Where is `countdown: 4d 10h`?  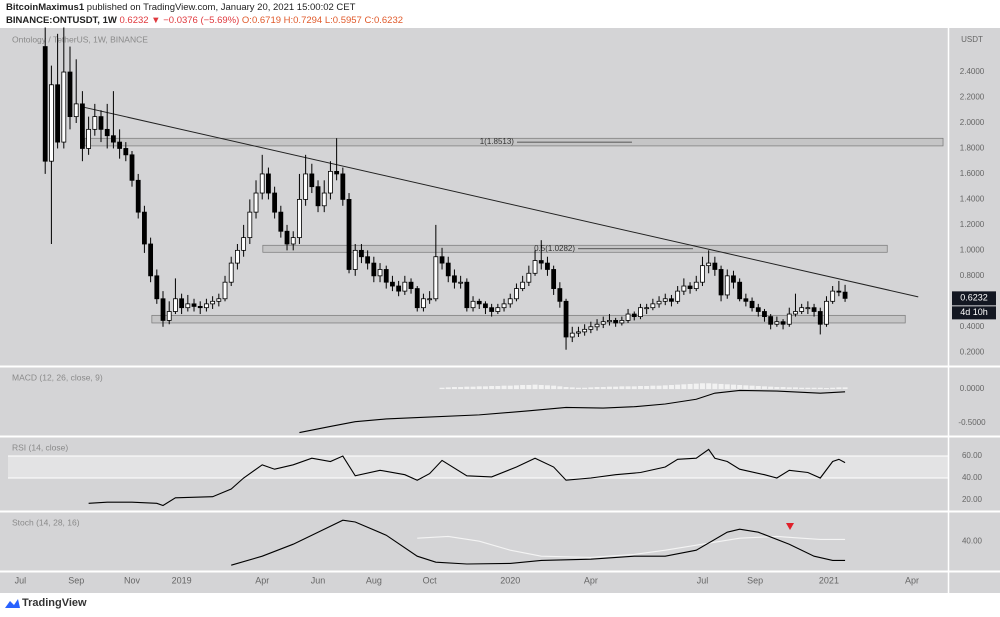
countdown: 4d 10h is located at coordinates (974, 312).